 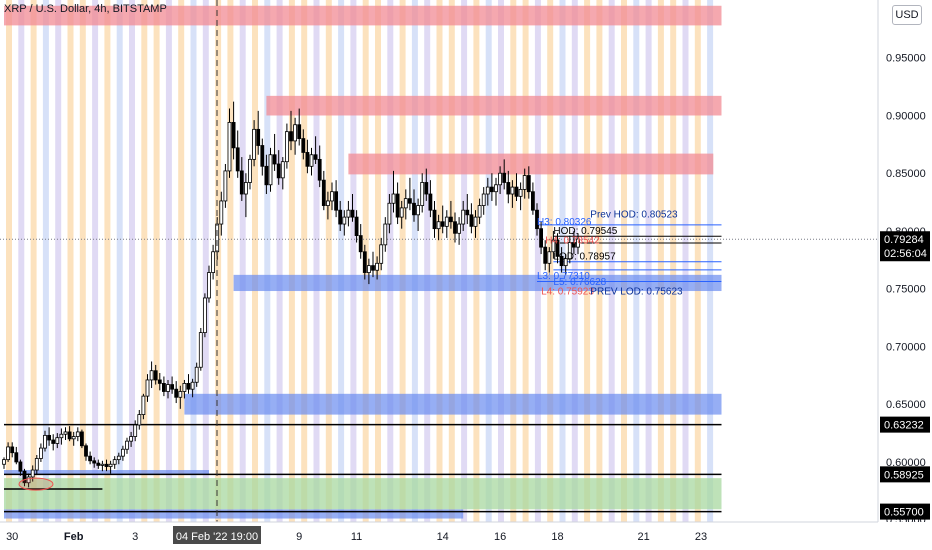 What do you see at coordinates (85, 9) in the screenshot?
I see `chart-title: XRP / U.S. Dollar, 4h, BITSTAMP` at bounding box center [85, 9].